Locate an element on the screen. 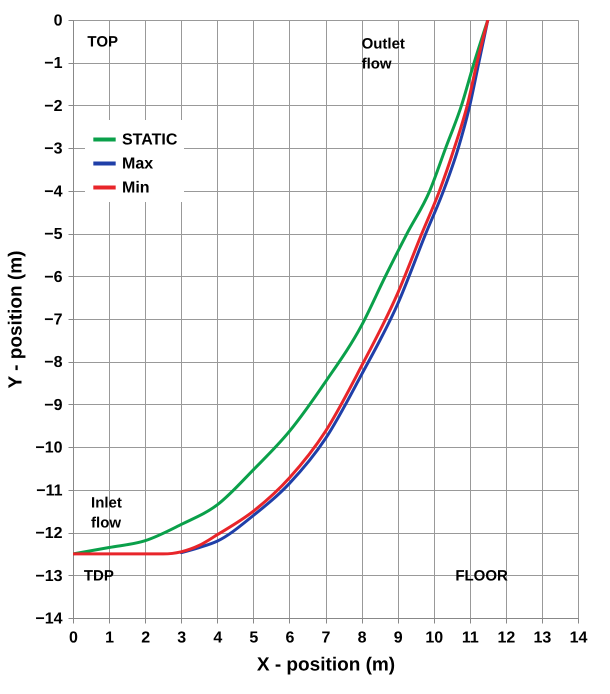  x-tick-label: 8 is located at coordinates (362, 638).